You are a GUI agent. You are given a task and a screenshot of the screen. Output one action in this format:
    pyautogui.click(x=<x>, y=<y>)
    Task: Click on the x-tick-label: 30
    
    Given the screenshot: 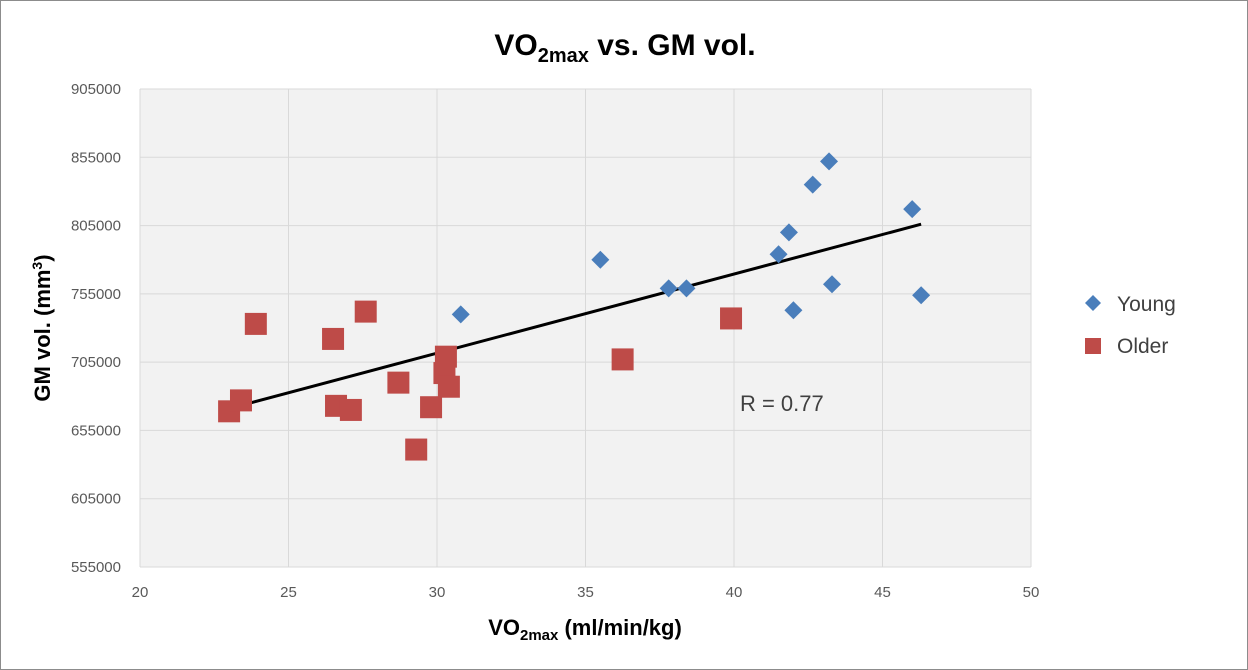 What is the action you would take?
    pyautogui.click(x=437, y=592)
    